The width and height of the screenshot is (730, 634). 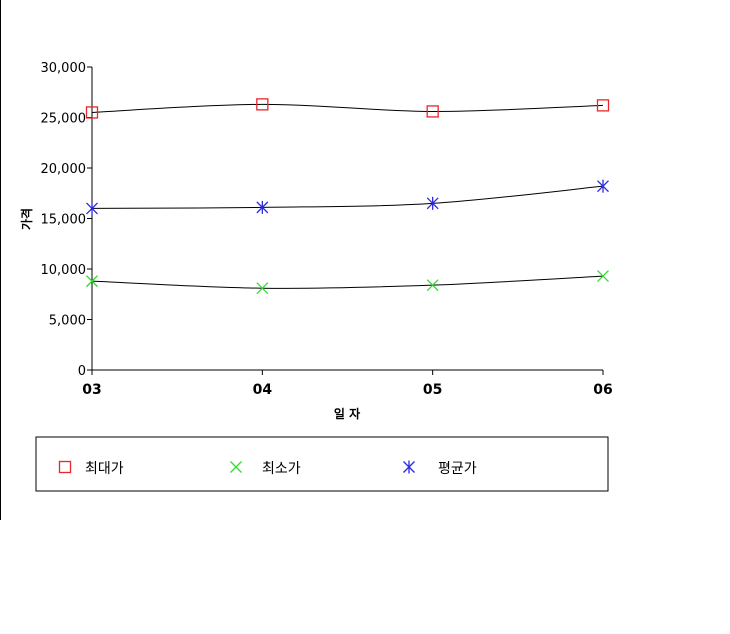 I want to click on legend-marker-2-stroke, so click(x=236, y=467).